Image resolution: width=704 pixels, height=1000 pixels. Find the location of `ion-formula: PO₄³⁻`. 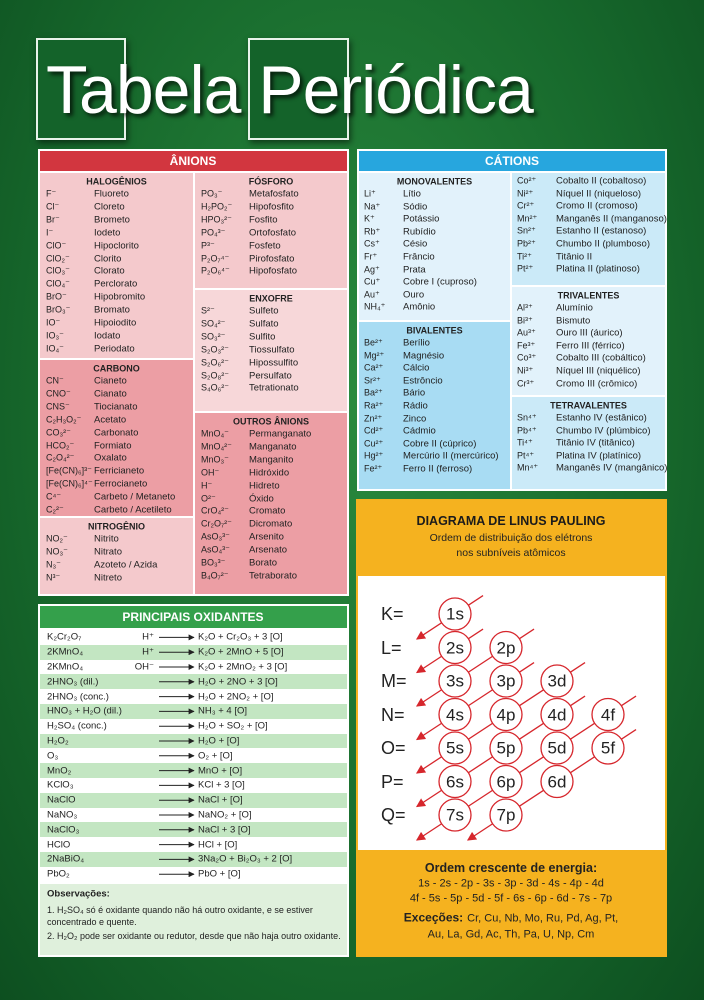

ion-formula: PO₄³⁻ is located at coordinates (213, 232).